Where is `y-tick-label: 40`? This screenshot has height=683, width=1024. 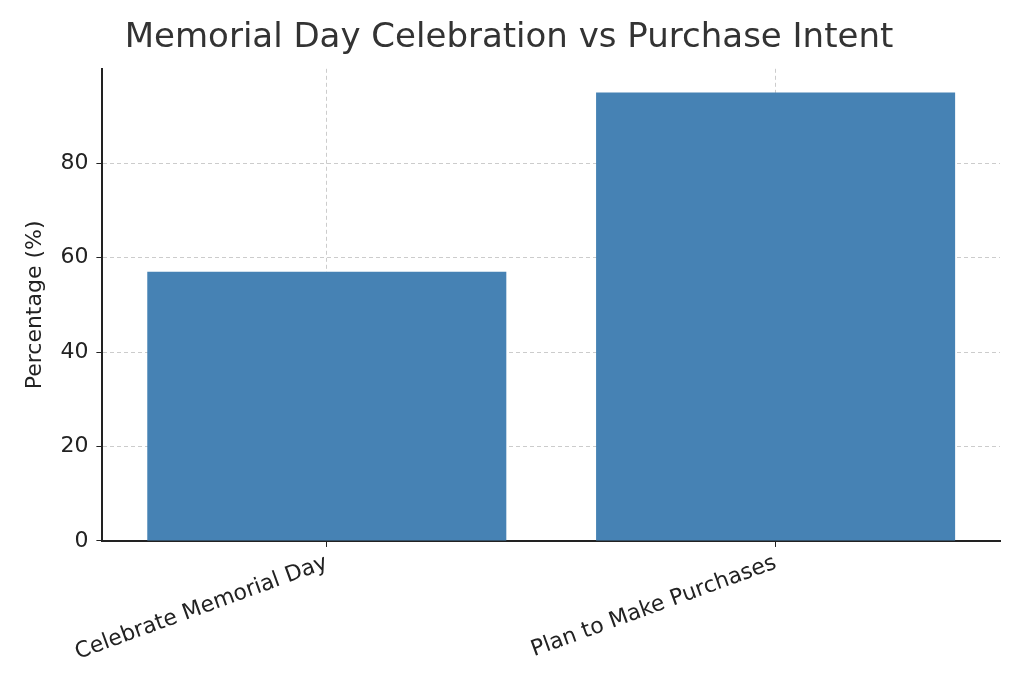
y-tick-label: 40 is located at coordinates (74, 350).